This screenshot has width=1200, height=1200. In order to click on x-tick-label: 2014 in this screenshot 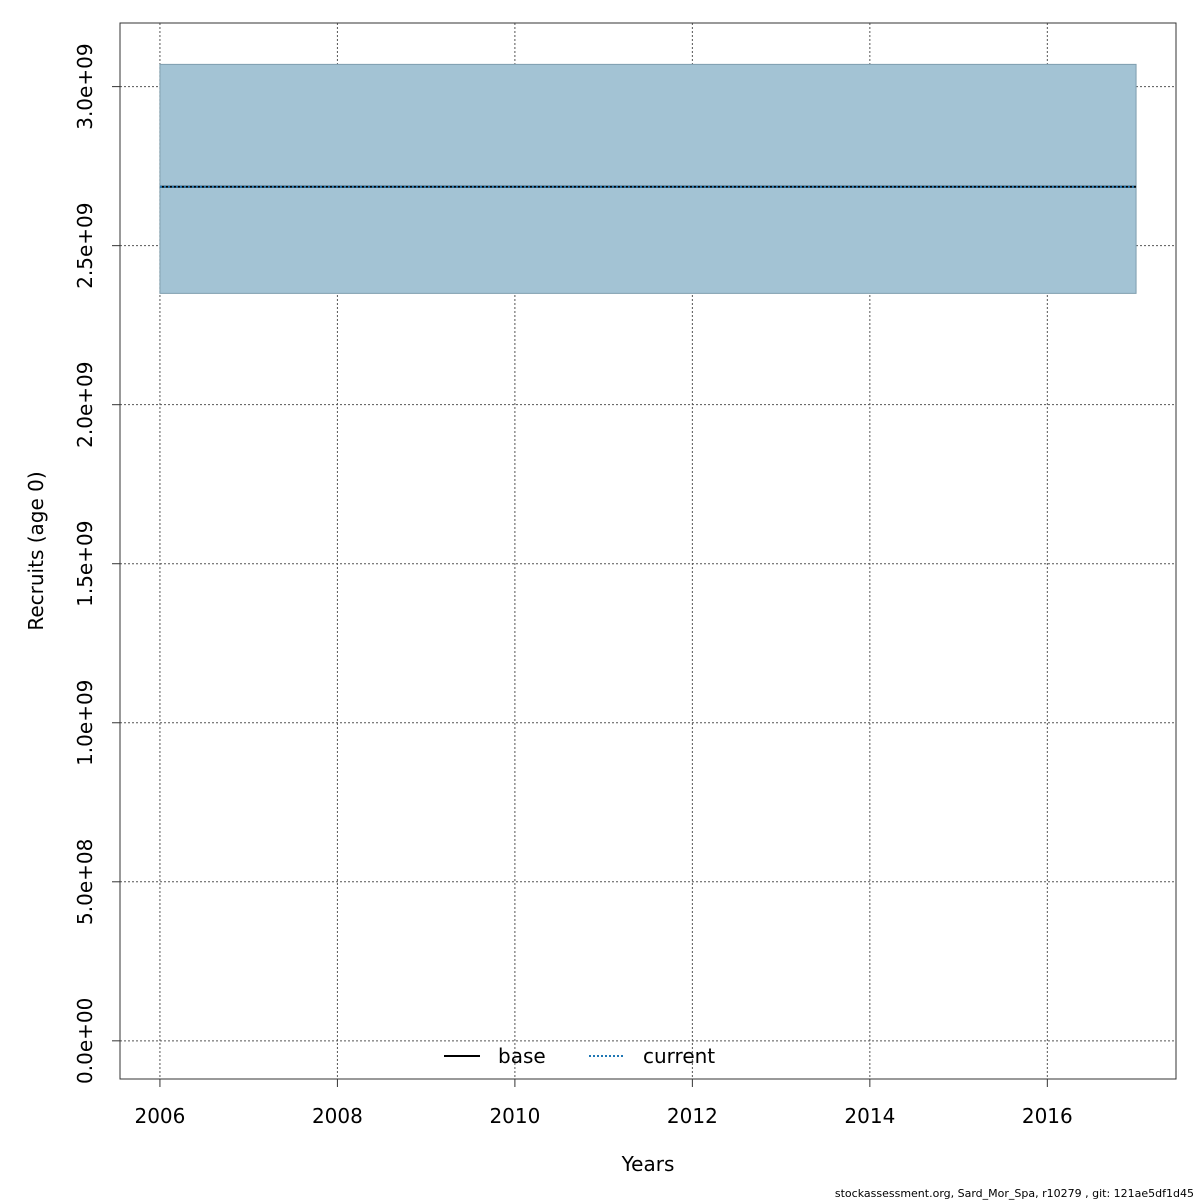, I will do `click(869, 1116)`.